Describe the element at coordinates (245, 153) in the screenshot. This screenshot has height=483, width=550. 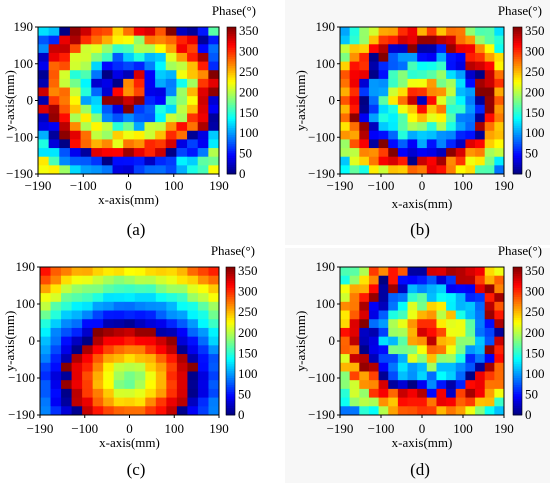
I see `colorbar-tick-label: 50` at that location.